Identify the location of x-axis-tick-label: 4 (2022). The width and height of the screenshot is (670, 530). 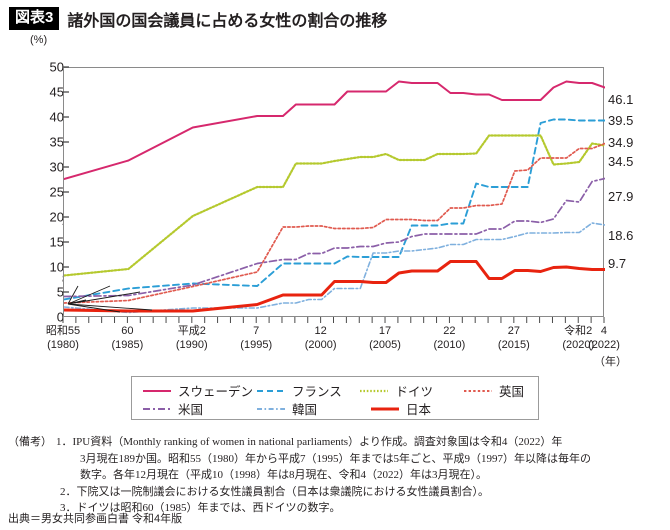
(604, 339).